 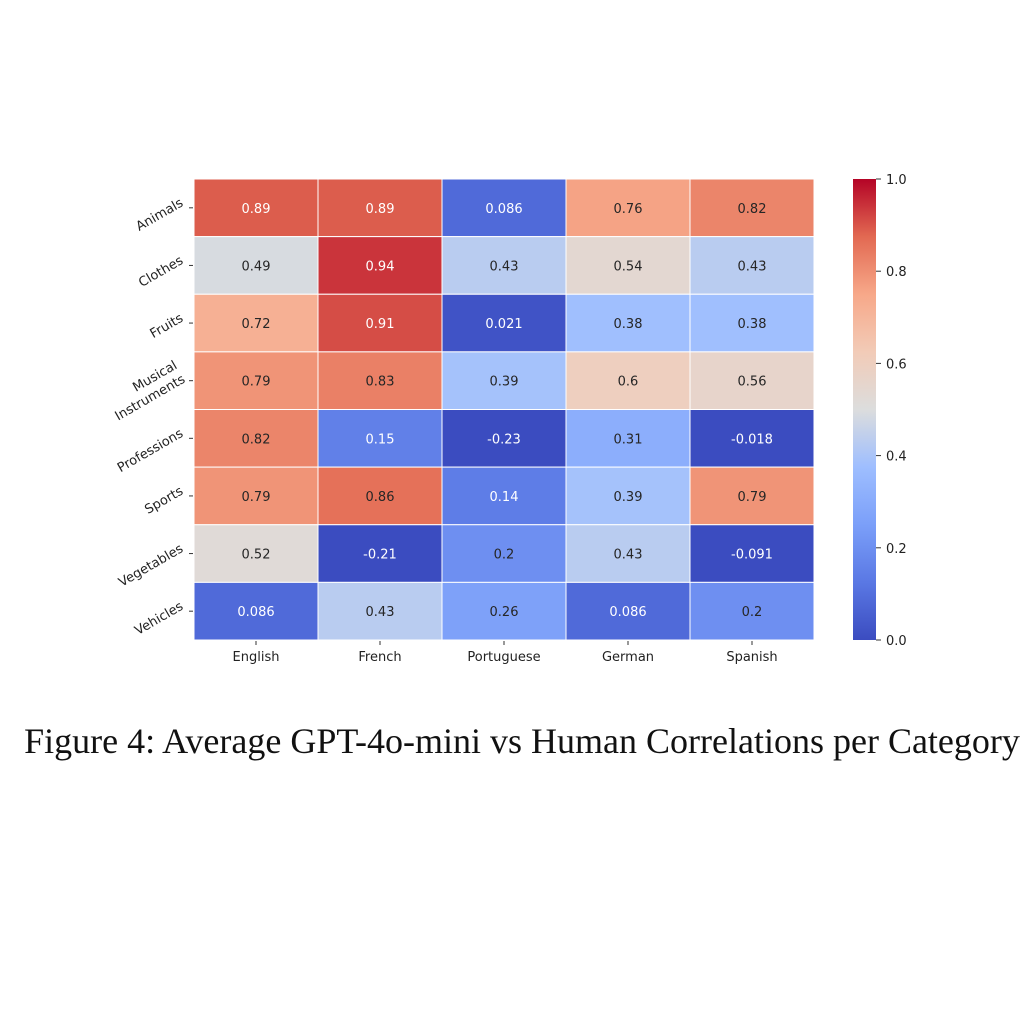 What do you see at coordinates (751, 657) in the screenshot?
I see `x-tick-label: Spanish` at bounding box center [751, 657].